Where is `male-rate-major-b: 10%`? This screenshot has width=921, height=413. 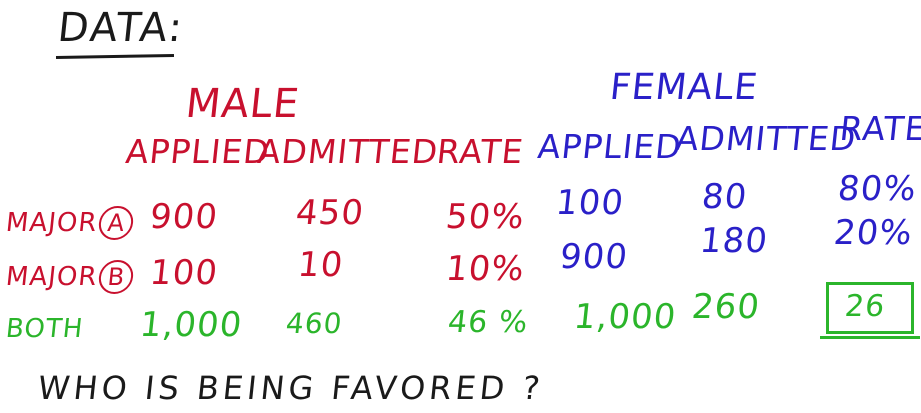 male-rate-major-b: 10% is located at coordinates (485, 269).